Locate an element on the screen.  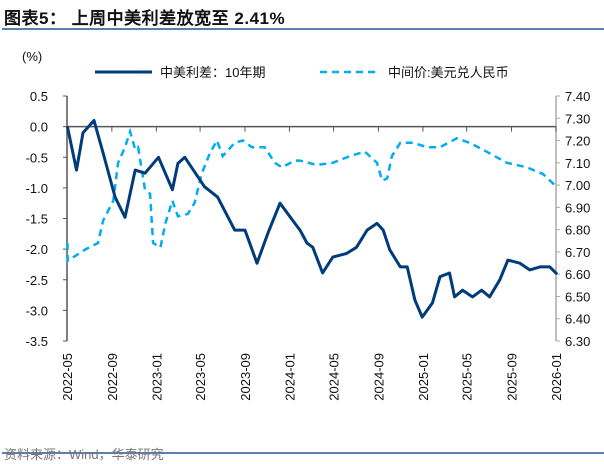
right-tick-label: 6.40 is located at coordinates (577, 319).